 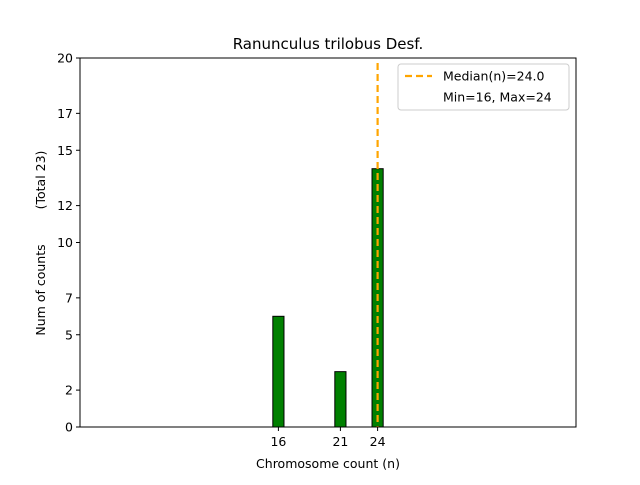 What do you see at coordinates (69, 390) in the screenshot?
I see `y-tick-label: 2` at bounding box center [69, 390].